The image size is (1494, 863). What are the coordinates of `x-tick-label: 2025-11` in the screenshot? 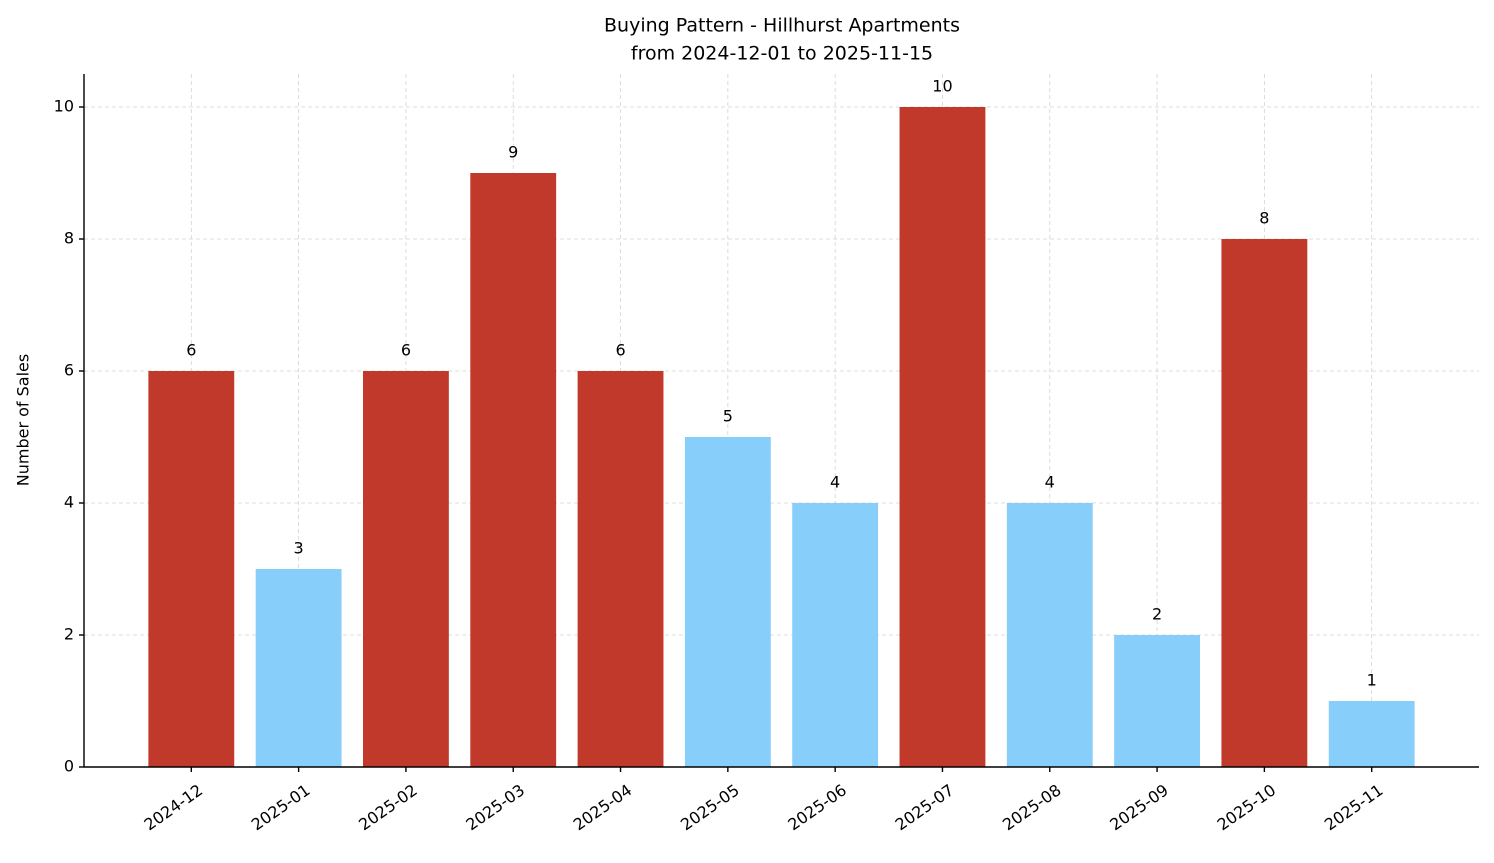 It's located at (1354, 807).